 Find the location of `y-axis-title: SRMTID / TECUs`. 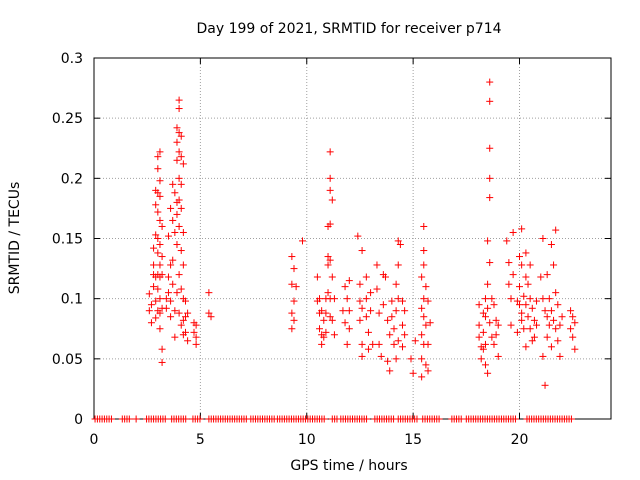

y-axis-title: SRMTID / TECUs is located at coordinates (15, 238).